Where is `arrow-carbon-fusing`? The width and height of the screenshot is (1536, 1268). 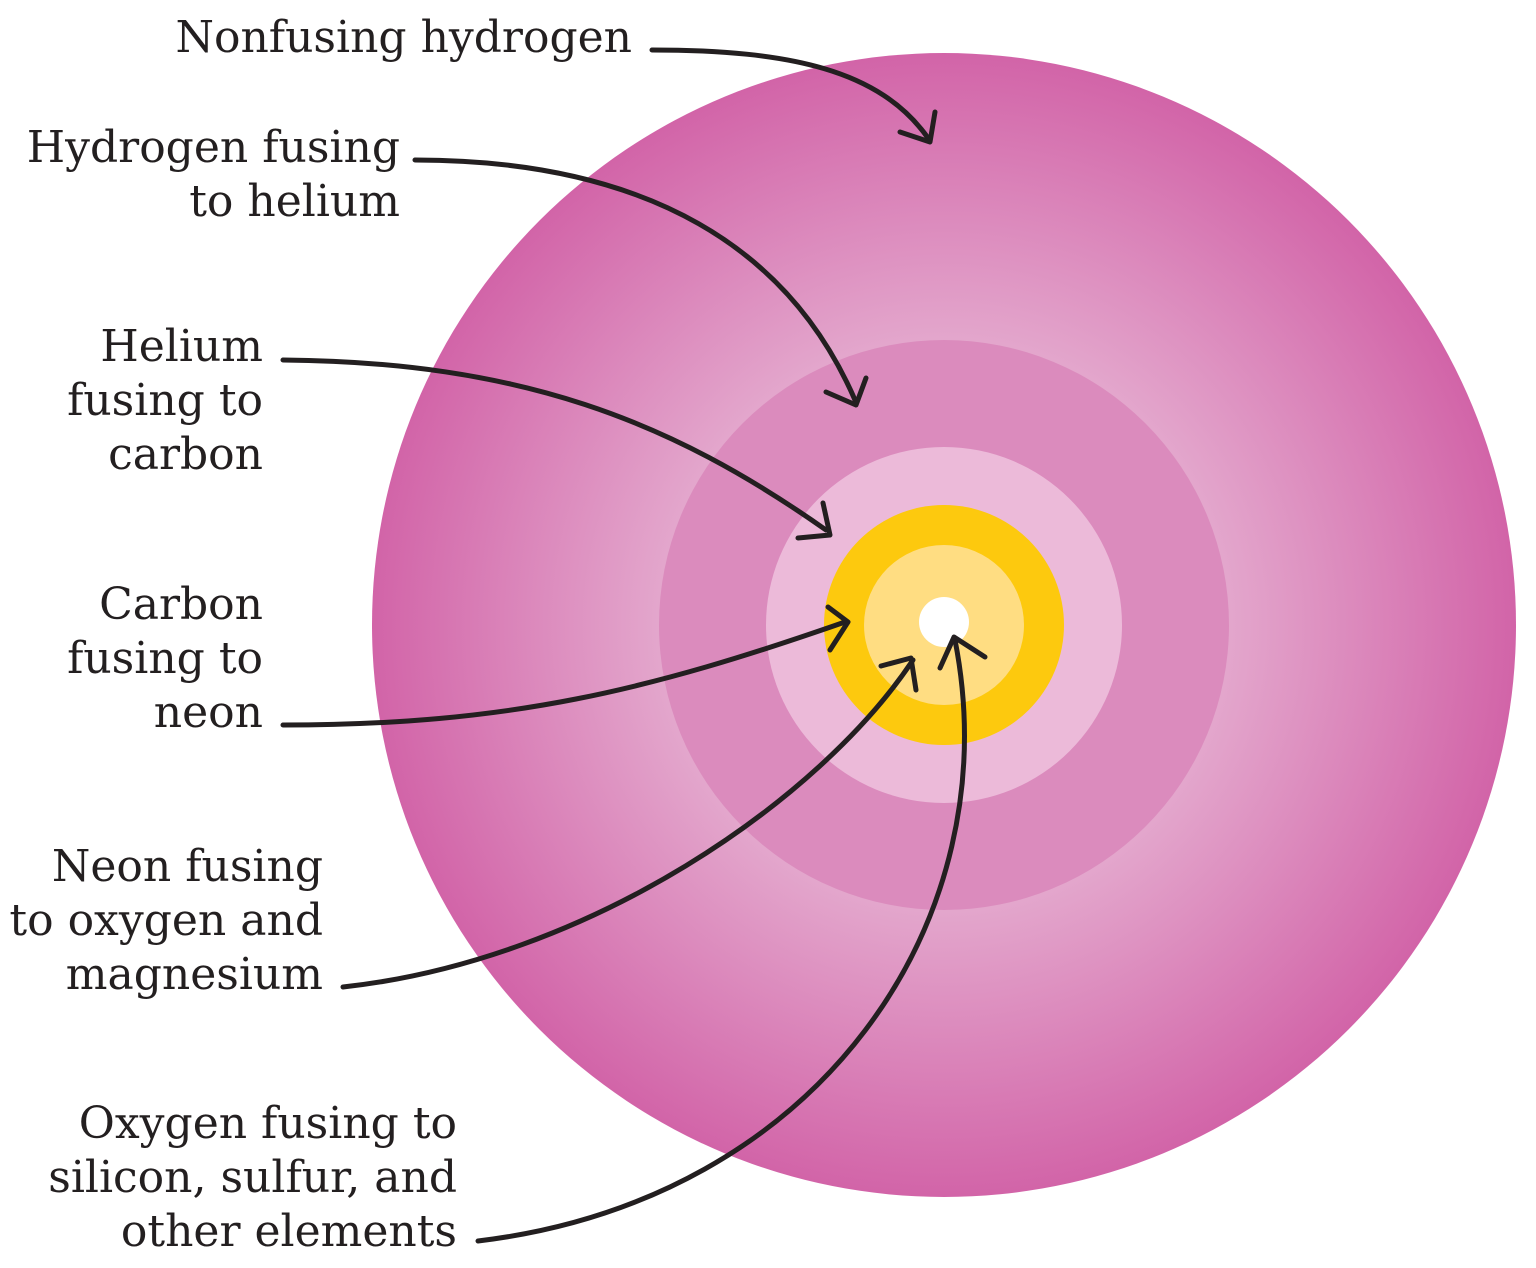 arrow-carbon-fusing is located at coordinates (565, 666).